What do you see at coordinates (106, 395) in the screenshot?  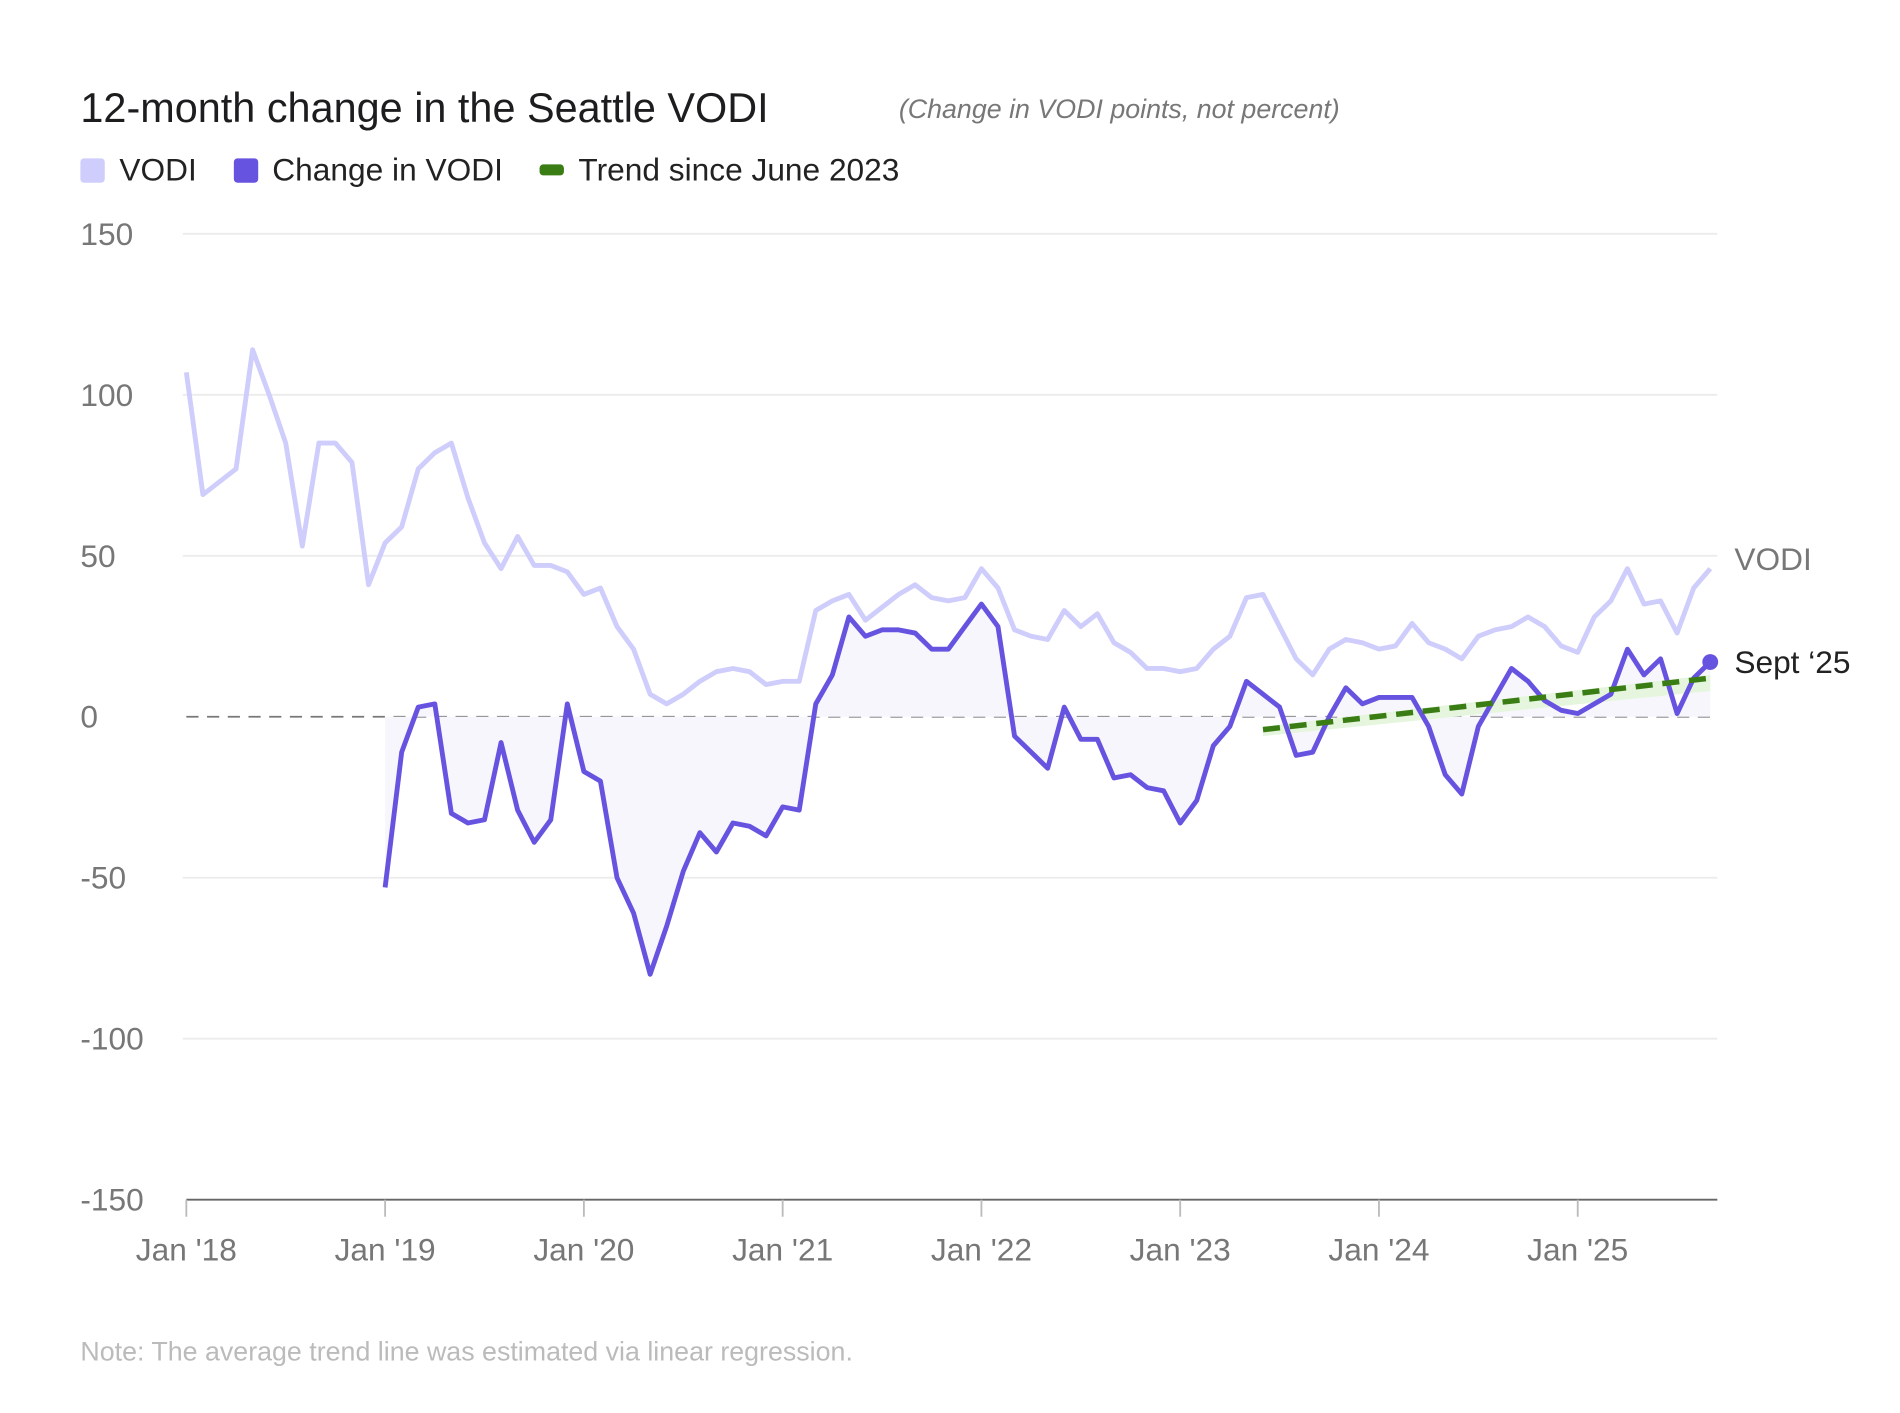 I see `y-tick-label: 100` at bounding box center [106, 395].